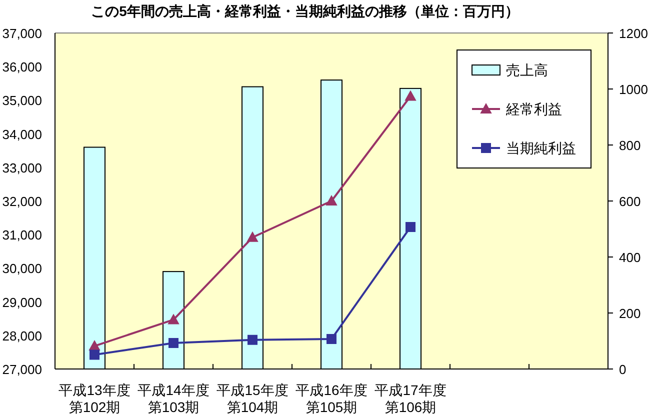  Describe the element at coordinates (22, 100) in the screenshot. I see `y-tick-label: 35,000` at that location.